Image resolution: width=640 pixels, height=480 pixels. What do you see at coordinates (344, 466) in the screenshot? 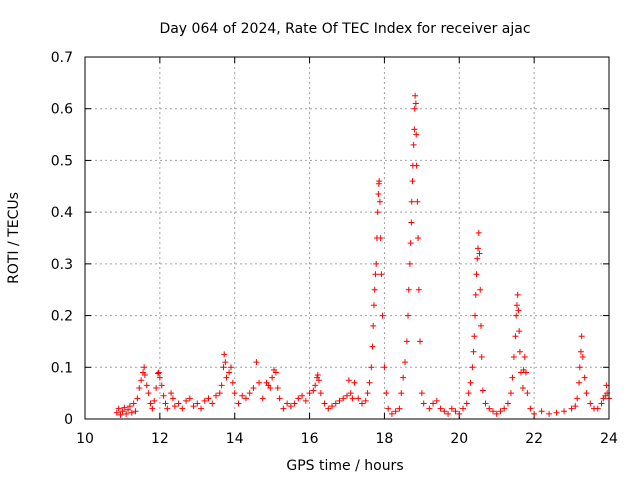
I see `x-axis-label: GPS time / hours` at bounding box center [344, 466].